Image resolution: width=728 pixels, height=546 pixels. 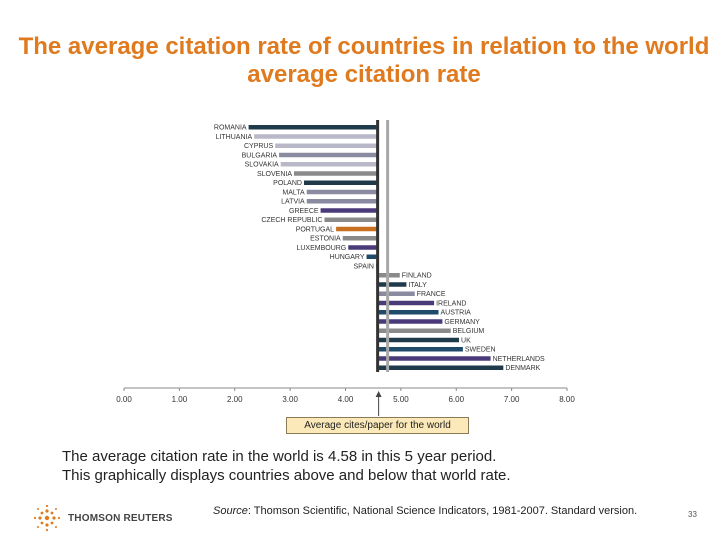 What do you see at coordinates (692, 514) in the screenshot?
I see `page-number: 33` at bounding box center [692, 514].